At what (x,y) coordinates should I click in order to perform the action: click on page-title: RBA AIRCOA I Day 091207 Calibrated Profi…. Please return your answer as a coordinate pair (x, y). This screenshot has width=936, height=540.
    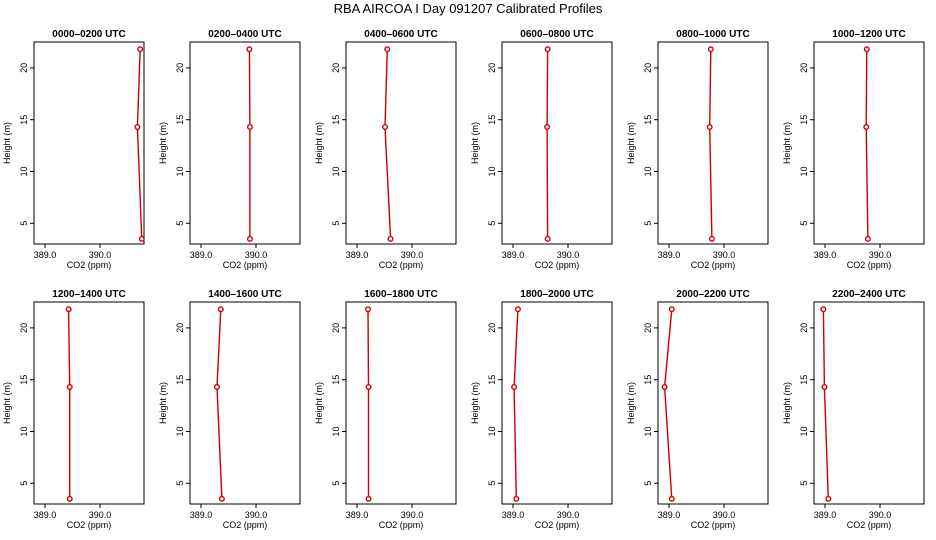
    Looking at the image, I should click on (468, 8).